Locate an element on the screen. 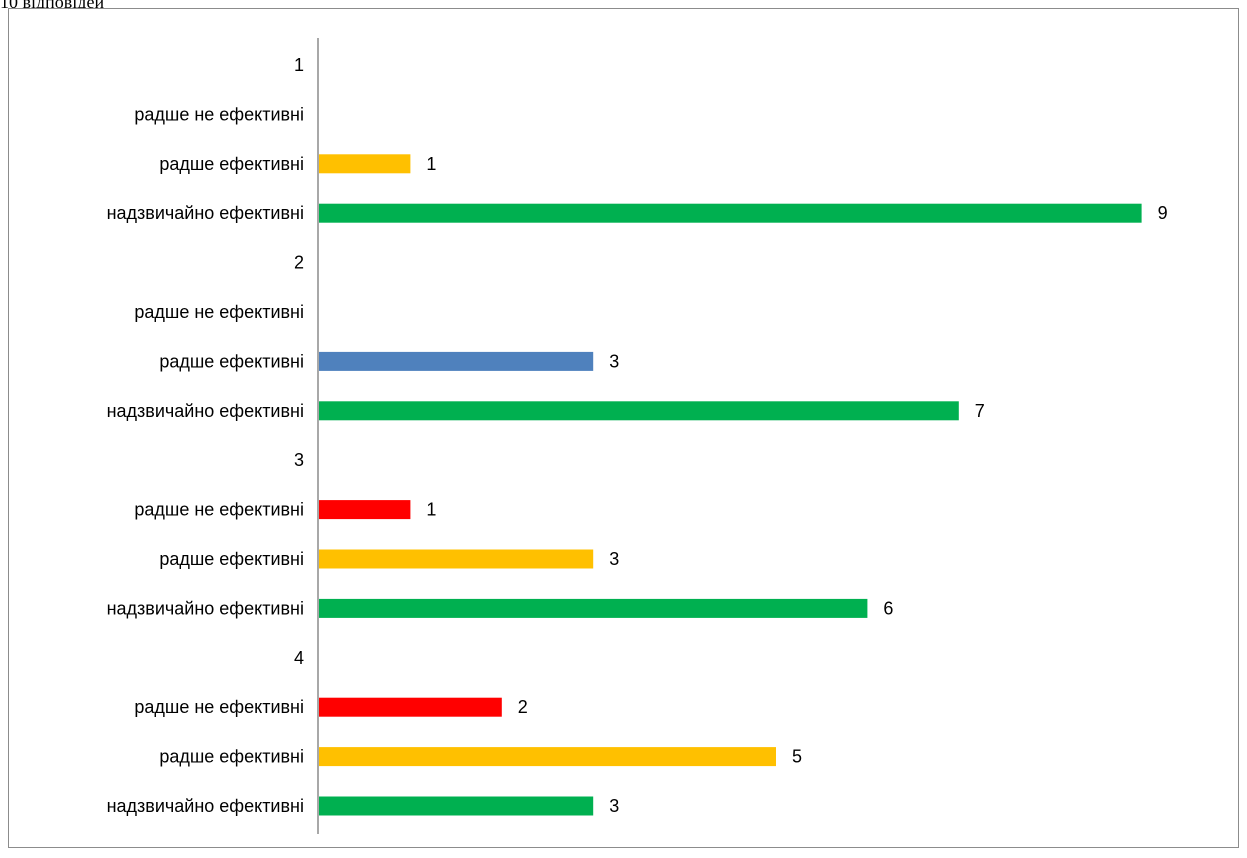 The image size is (1247, 858). category-label: 1 is located at coordinates (299, 65).